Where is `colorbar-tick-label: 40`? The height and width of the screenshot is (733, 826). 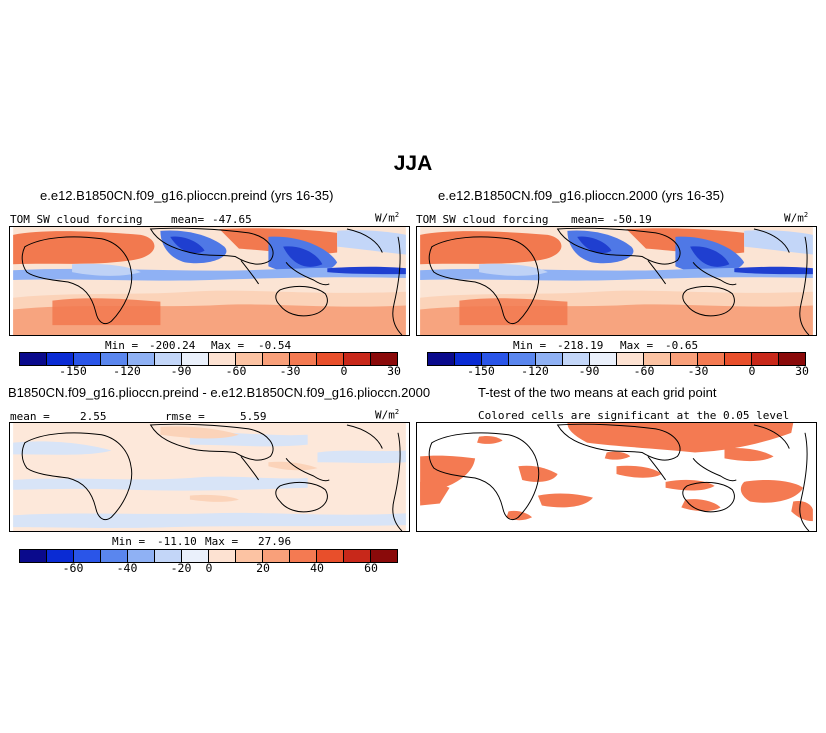 colorbar-tick-label: 40 is located at coordinates (317, 568).